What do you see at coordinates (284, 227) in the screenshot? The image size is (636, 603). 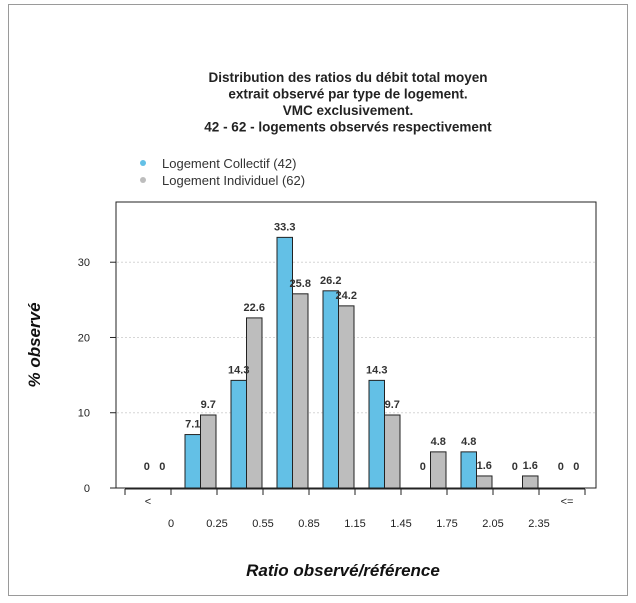 I see `data-label: 33.3` at bounding box center [284, 227].